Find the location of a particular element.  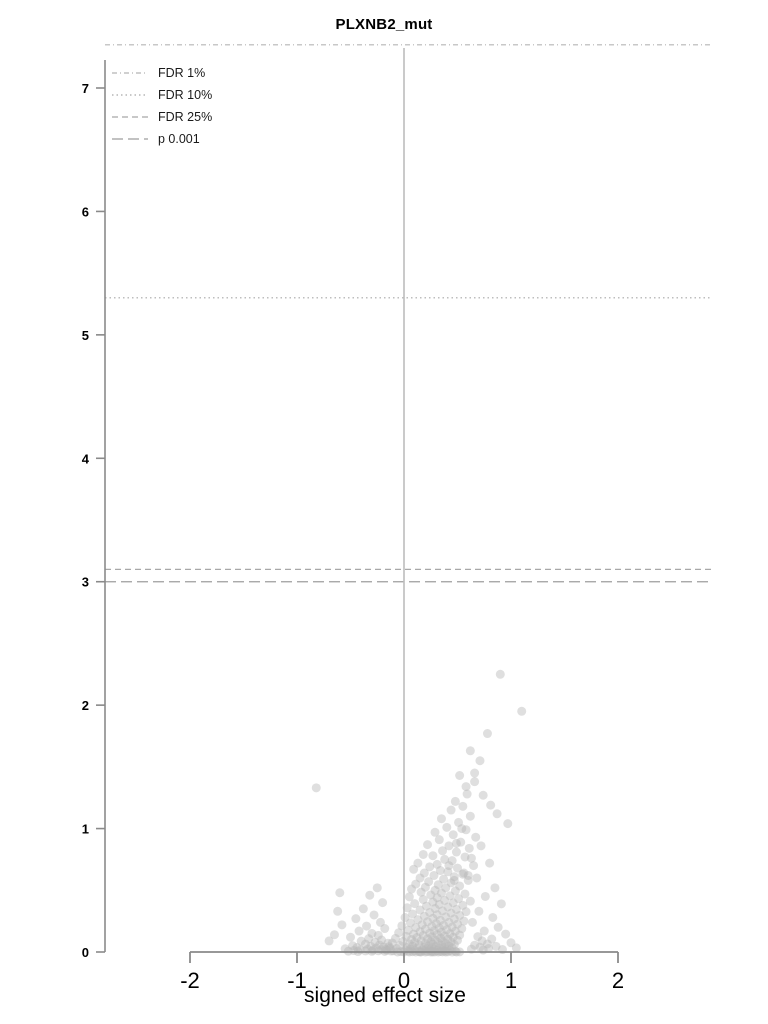

dashdot-line-icon is located at coordinates (130, 73).